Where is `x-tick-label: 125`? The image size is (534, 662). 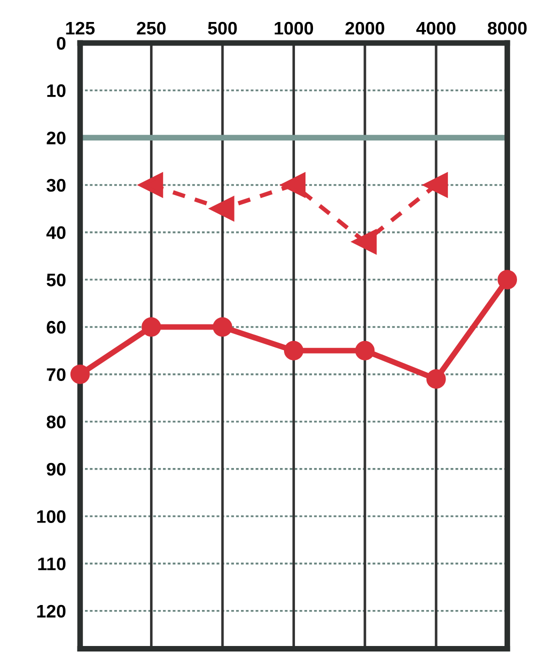
x-tick-label: 125 is located at coordinates (80, 28).